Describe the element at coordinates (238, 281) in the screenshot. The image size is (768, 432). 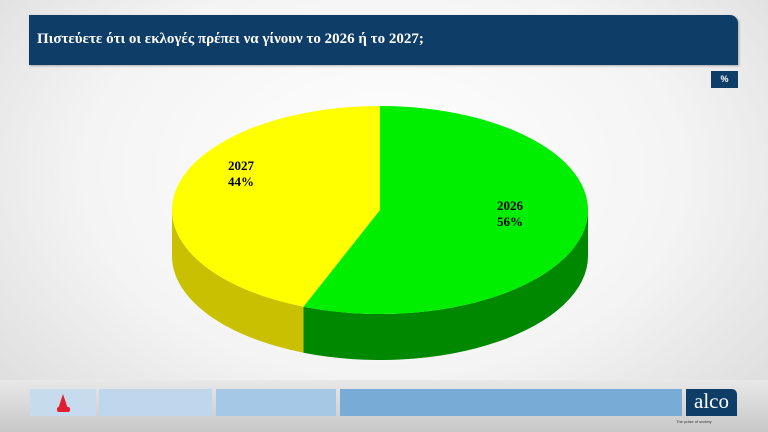
I see `pie-side-2027` at that location.